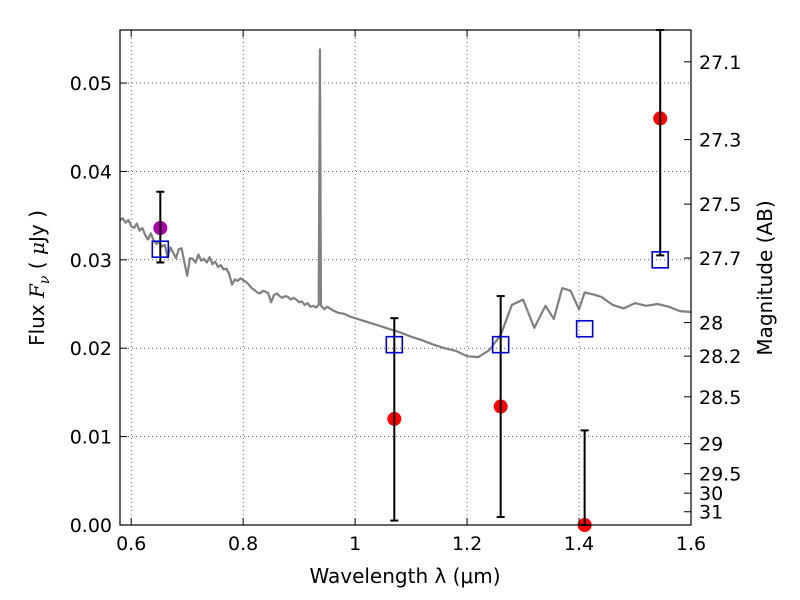 The width and height of the screenshot is (800, 600). What do you see at coordinates (720, 357) in the screenshot?
I see `right-tick-label: 28.2` at bounding box center [720, 357].